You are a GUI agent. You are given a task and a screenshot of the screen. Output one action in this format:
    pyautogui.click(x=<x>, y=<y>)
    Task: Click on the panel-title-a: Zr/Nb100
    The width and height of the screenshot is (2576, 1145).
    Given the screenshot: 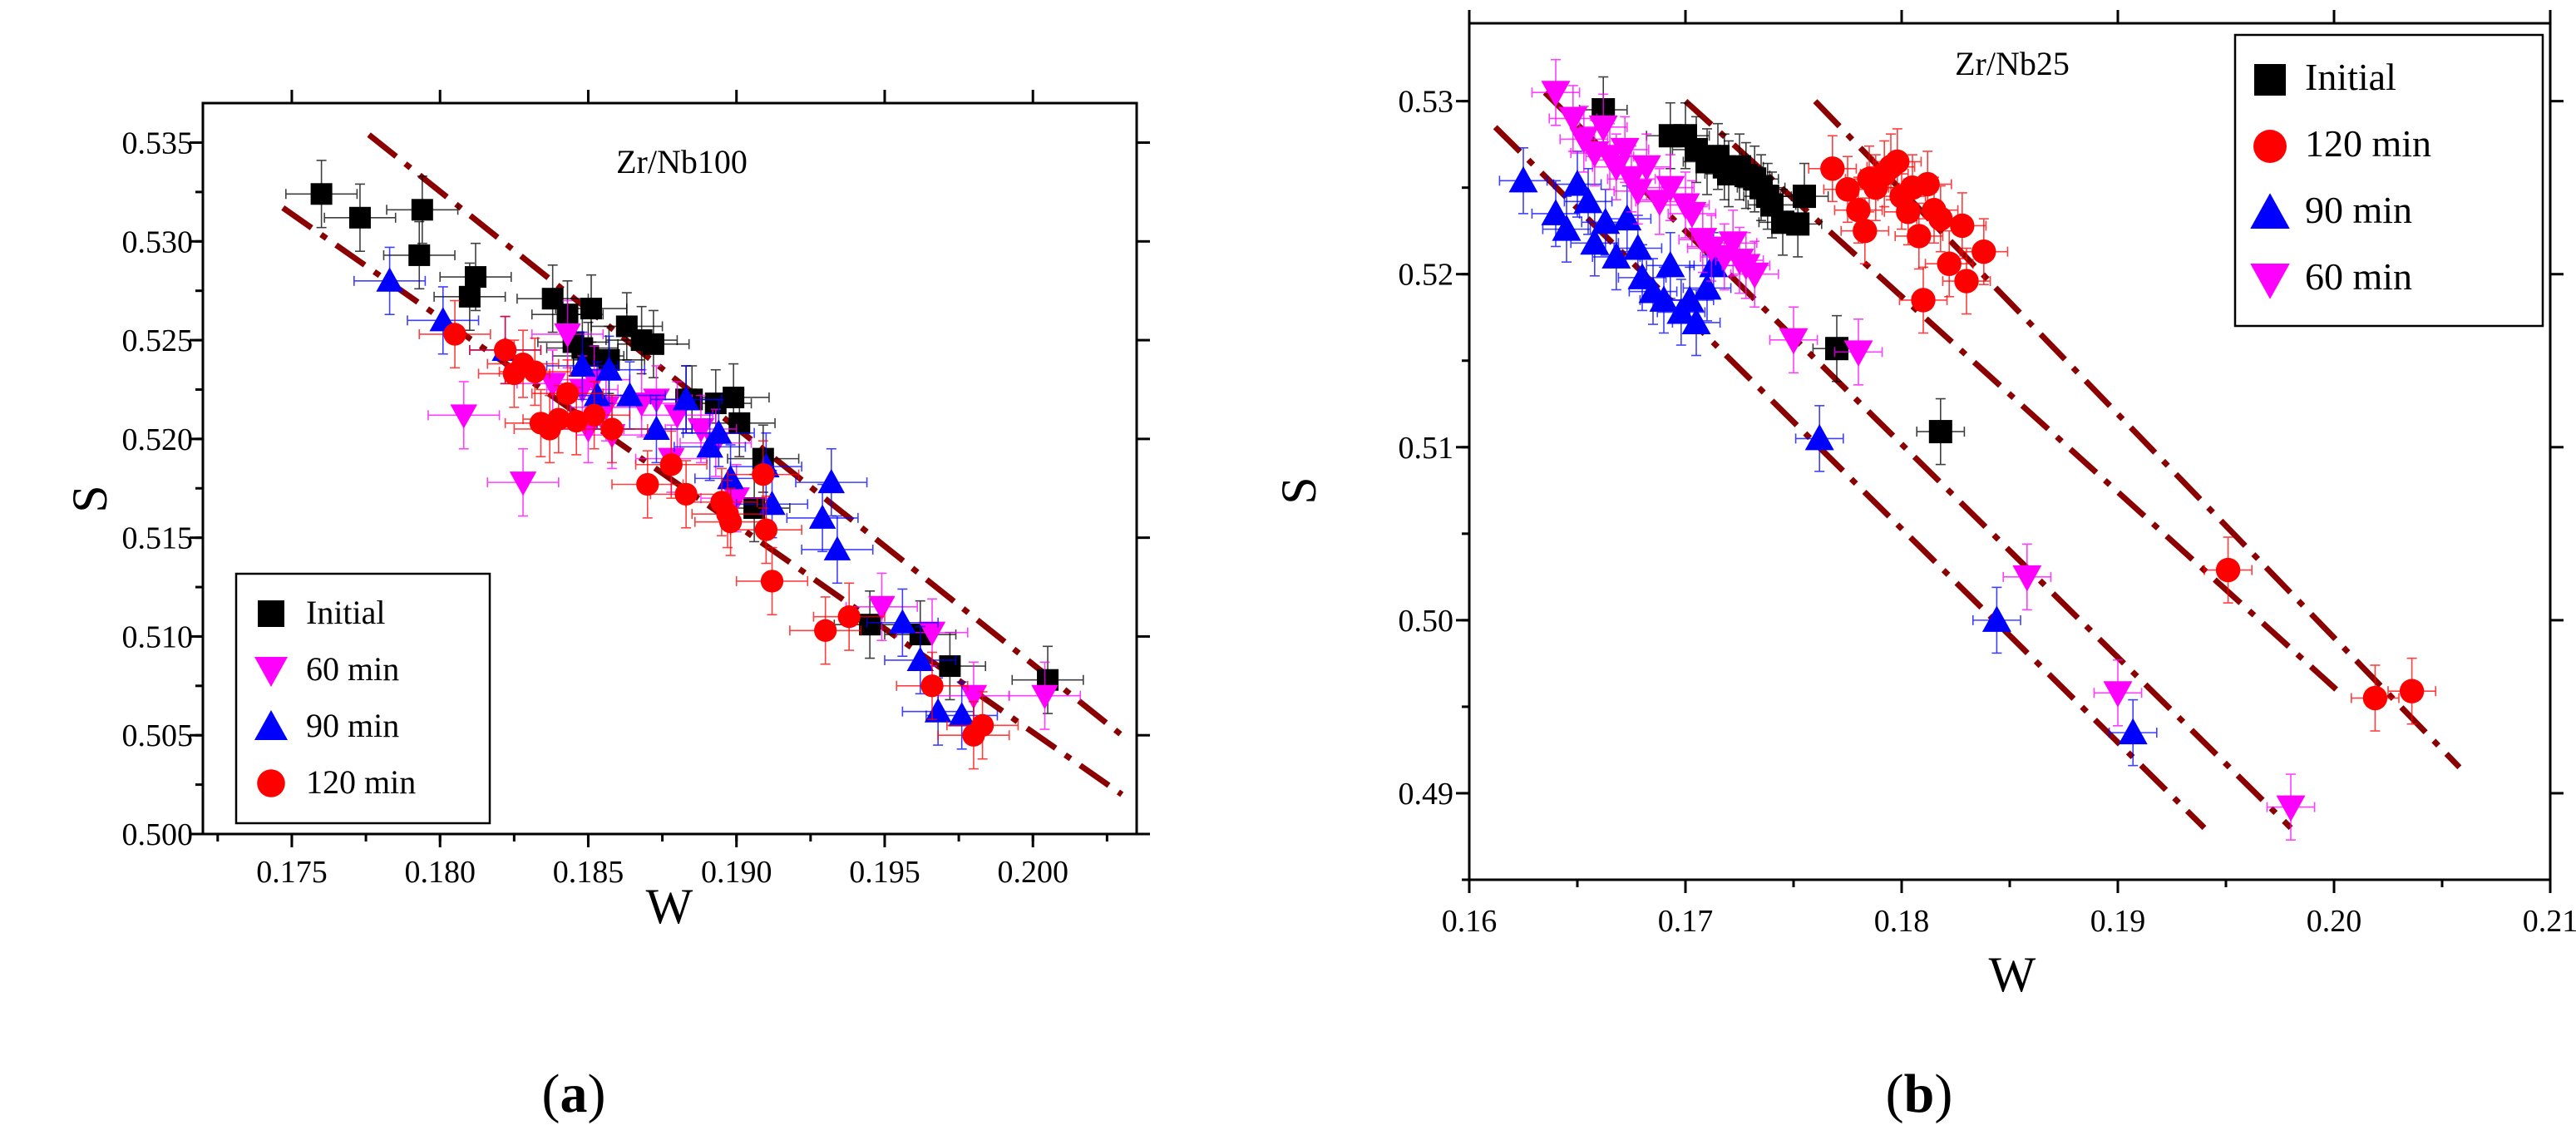 What is the action you would take?
    pyautogui.click(x=682, y=161)
    